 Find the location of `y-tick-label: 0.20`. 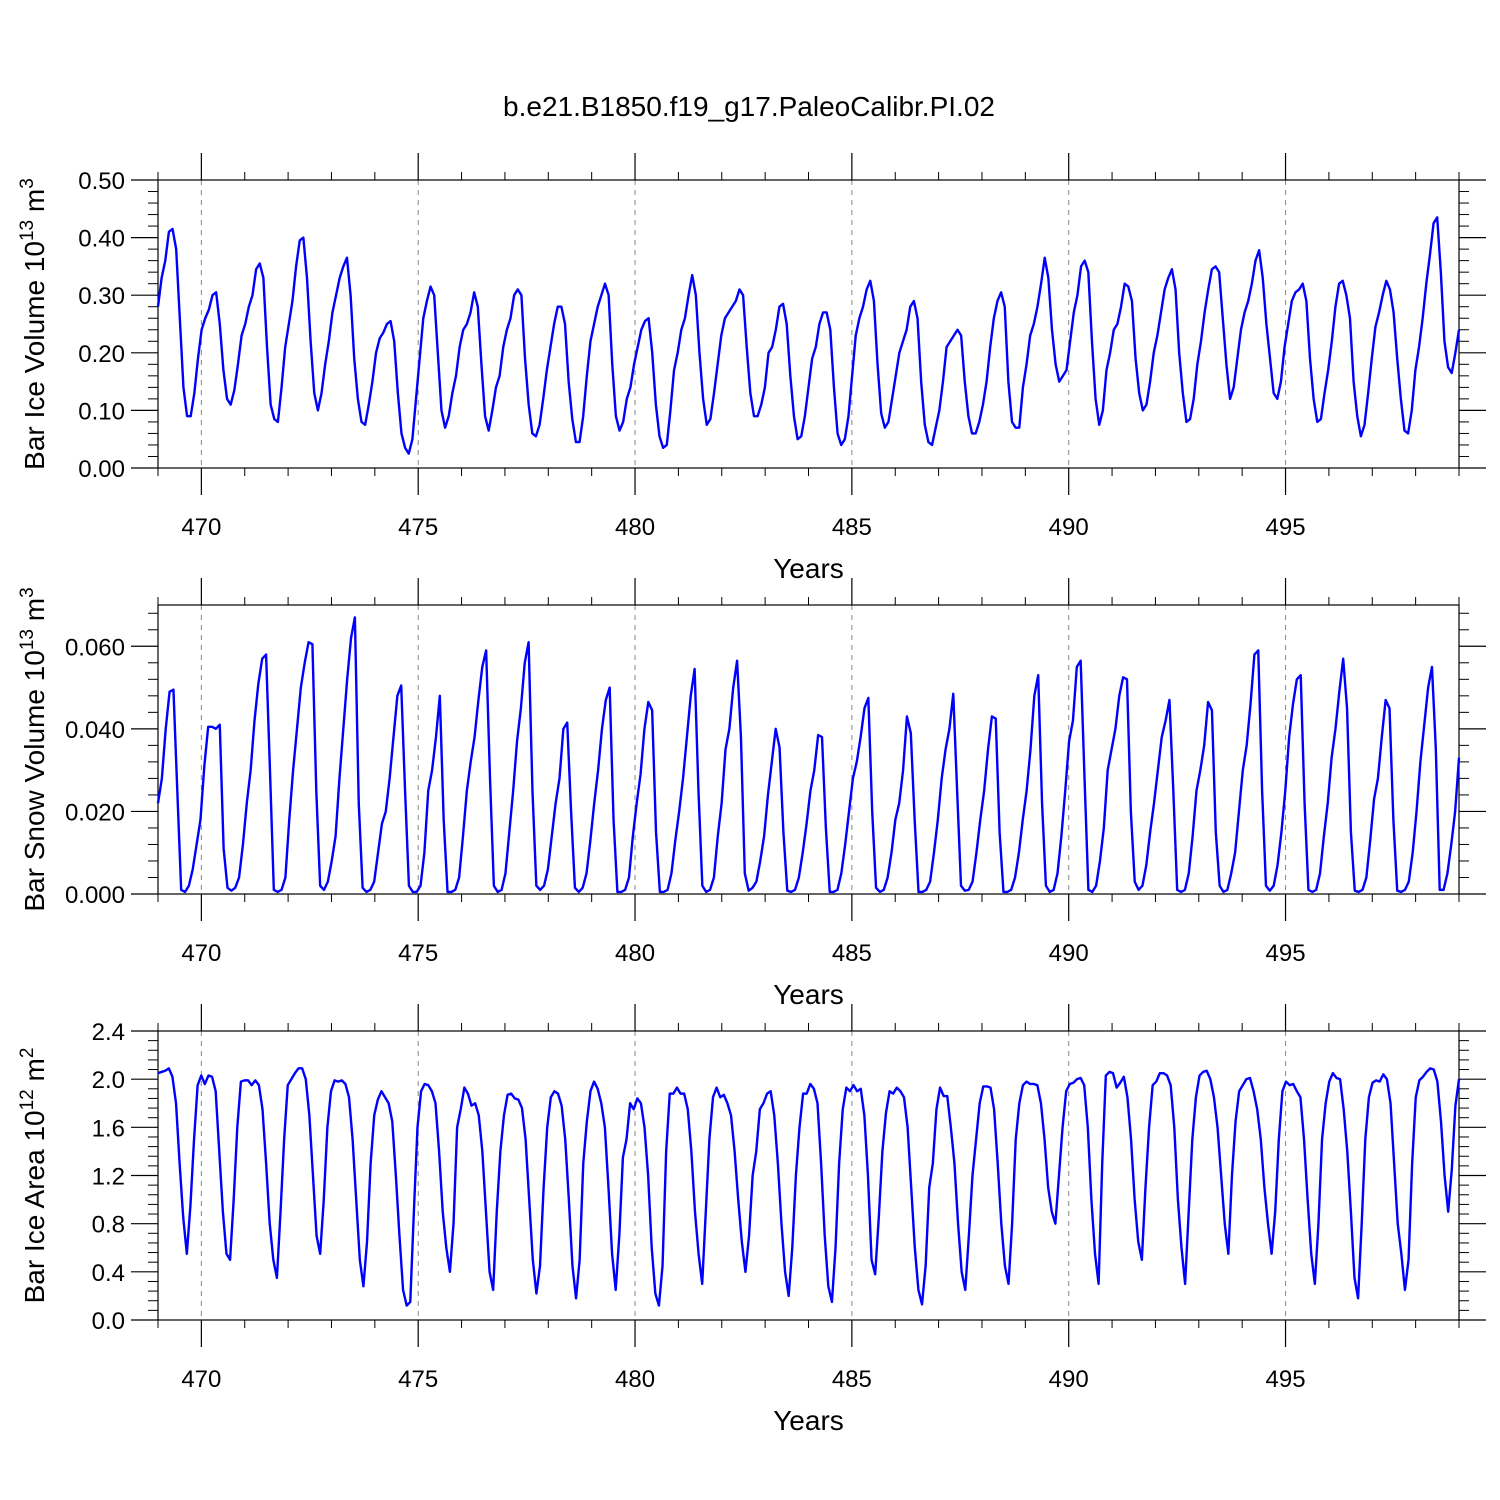

y-tick-label: 0.20 is located at coordinates (101, 354).